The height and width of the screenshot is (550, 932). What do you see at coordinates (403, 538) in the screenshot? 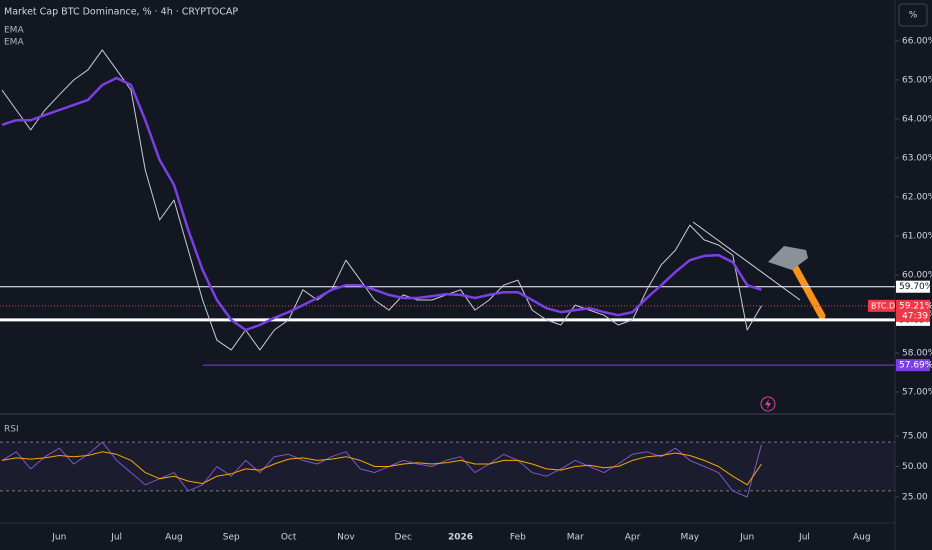
I see `x-tick-label: Dec` at bounding box center [403, 538].